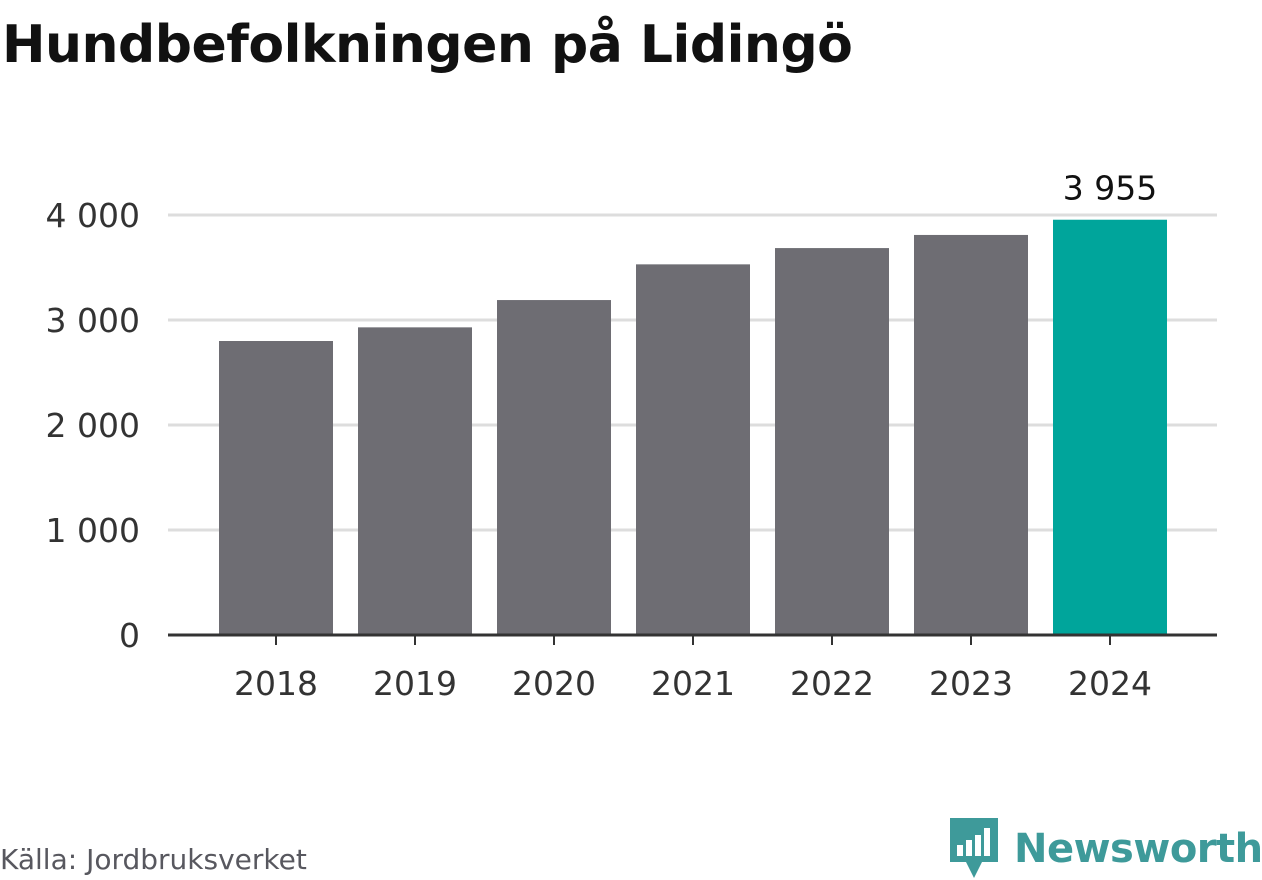 This screenshot has width=1262, height=880. I want to click on y-tick-label: 0, so click(129, 635).